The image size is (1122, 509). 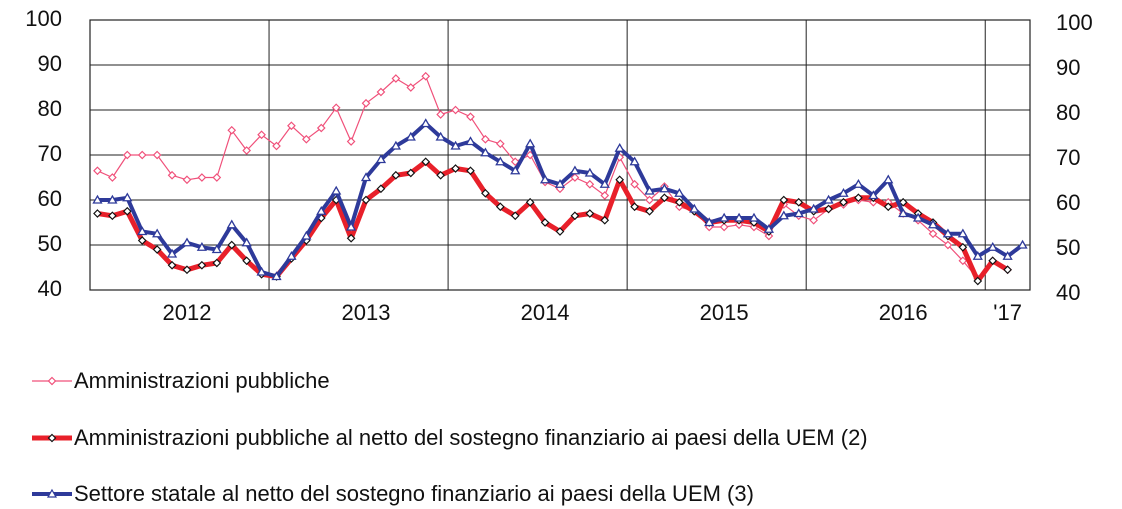 What do you see at coordinates (50, 198) in the screenshot?
I see `y-tick-label: 60` at bounding box center [50, 198].